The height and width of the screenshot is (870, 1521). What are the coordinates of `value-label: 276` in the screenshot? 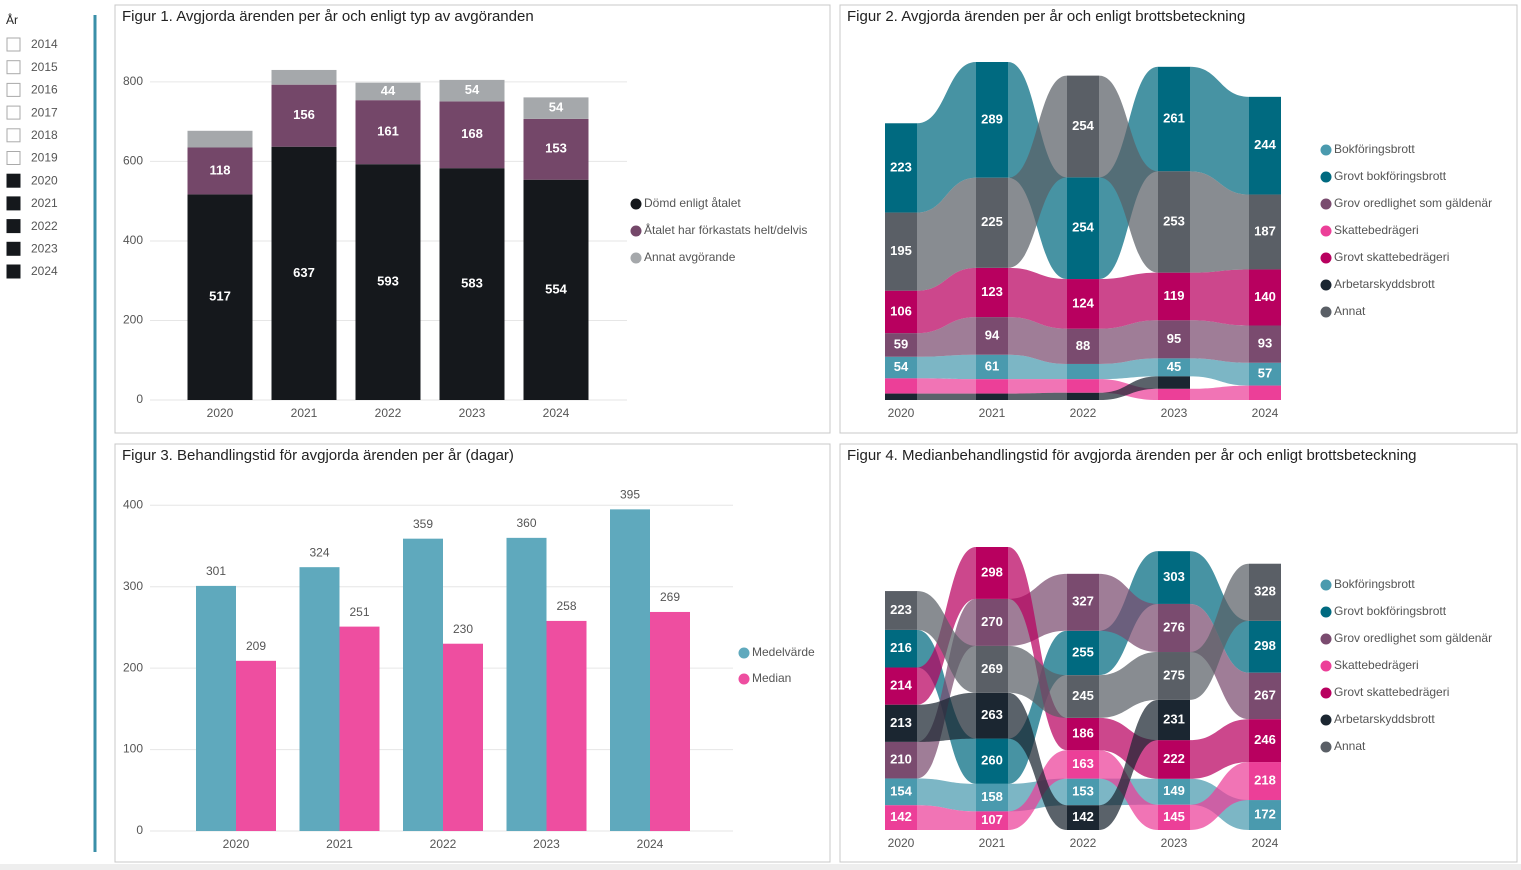 It's located at (1174, 626).